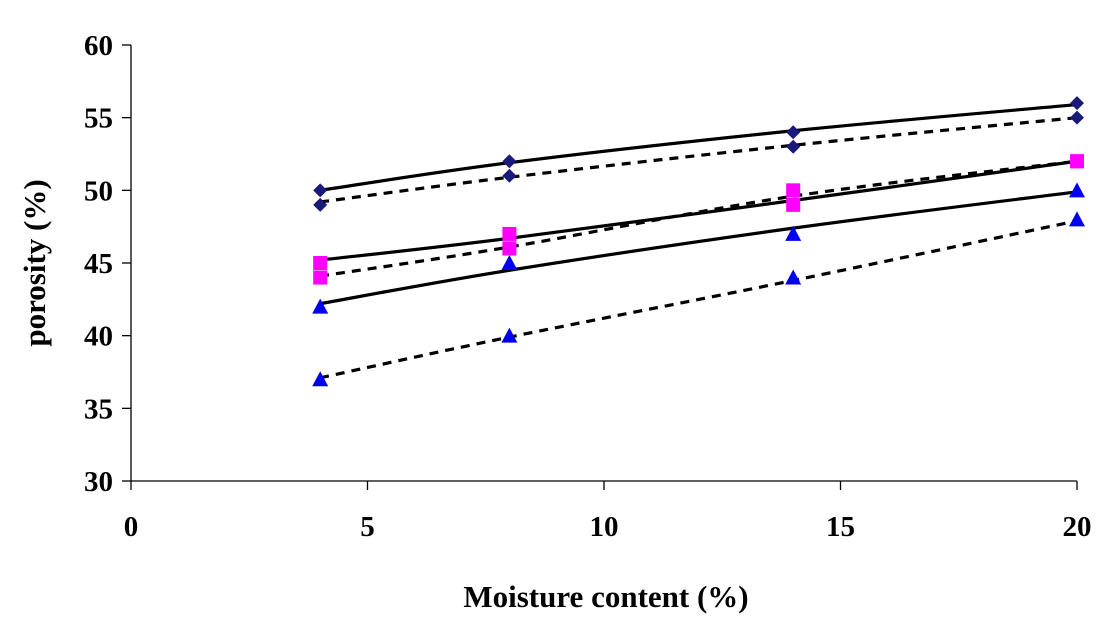 This screenshot has width=1115, height=629. What do you see at coordinates (698, 248) in the screenshot?
I see `trend-line-5-solid` at bounding box center [698, 248].